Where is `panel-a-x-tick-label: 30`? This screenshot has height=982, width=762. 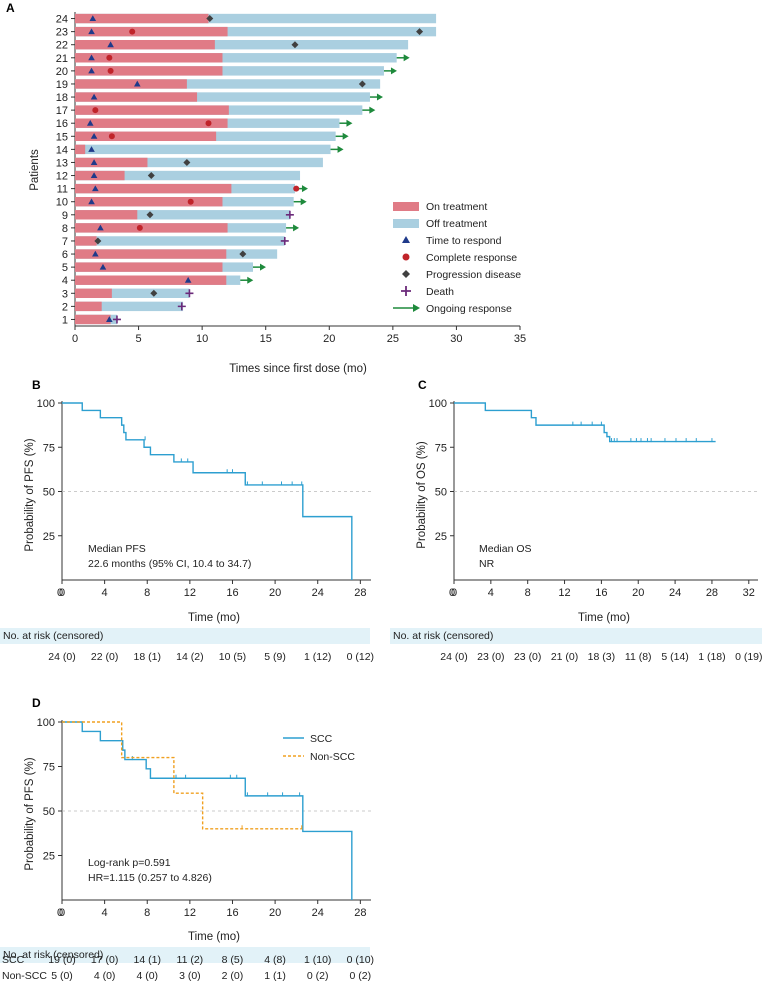 panel-a-x-tick-label: 30 is located at coordinates (456, 339).